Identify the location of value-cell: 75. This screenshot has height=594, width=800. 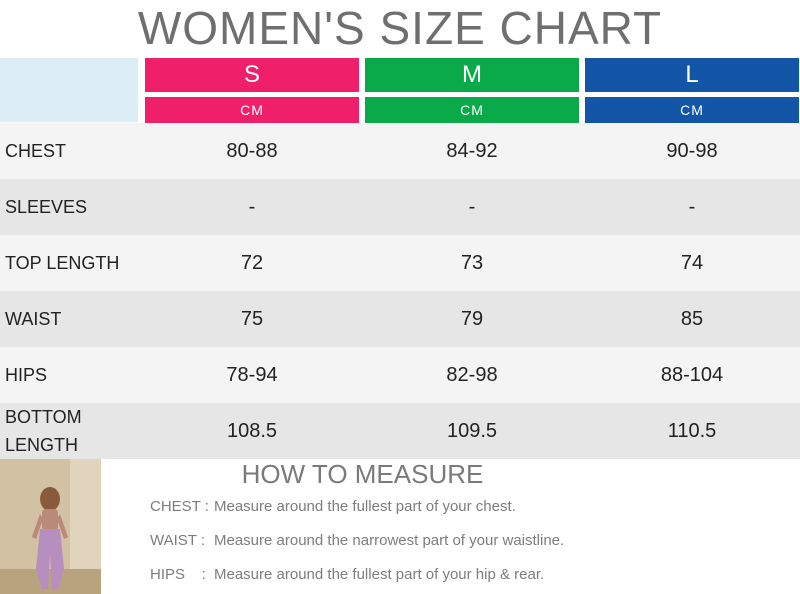
(252, 318).